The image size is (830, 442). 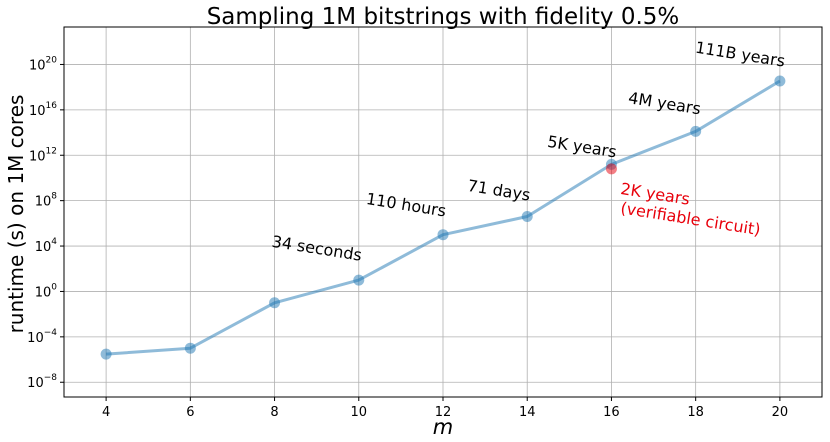 What do you see at coordinates (106, 412) in the screenshot?
I see `x-tick-label: 4` at bounding box center [106, 412].